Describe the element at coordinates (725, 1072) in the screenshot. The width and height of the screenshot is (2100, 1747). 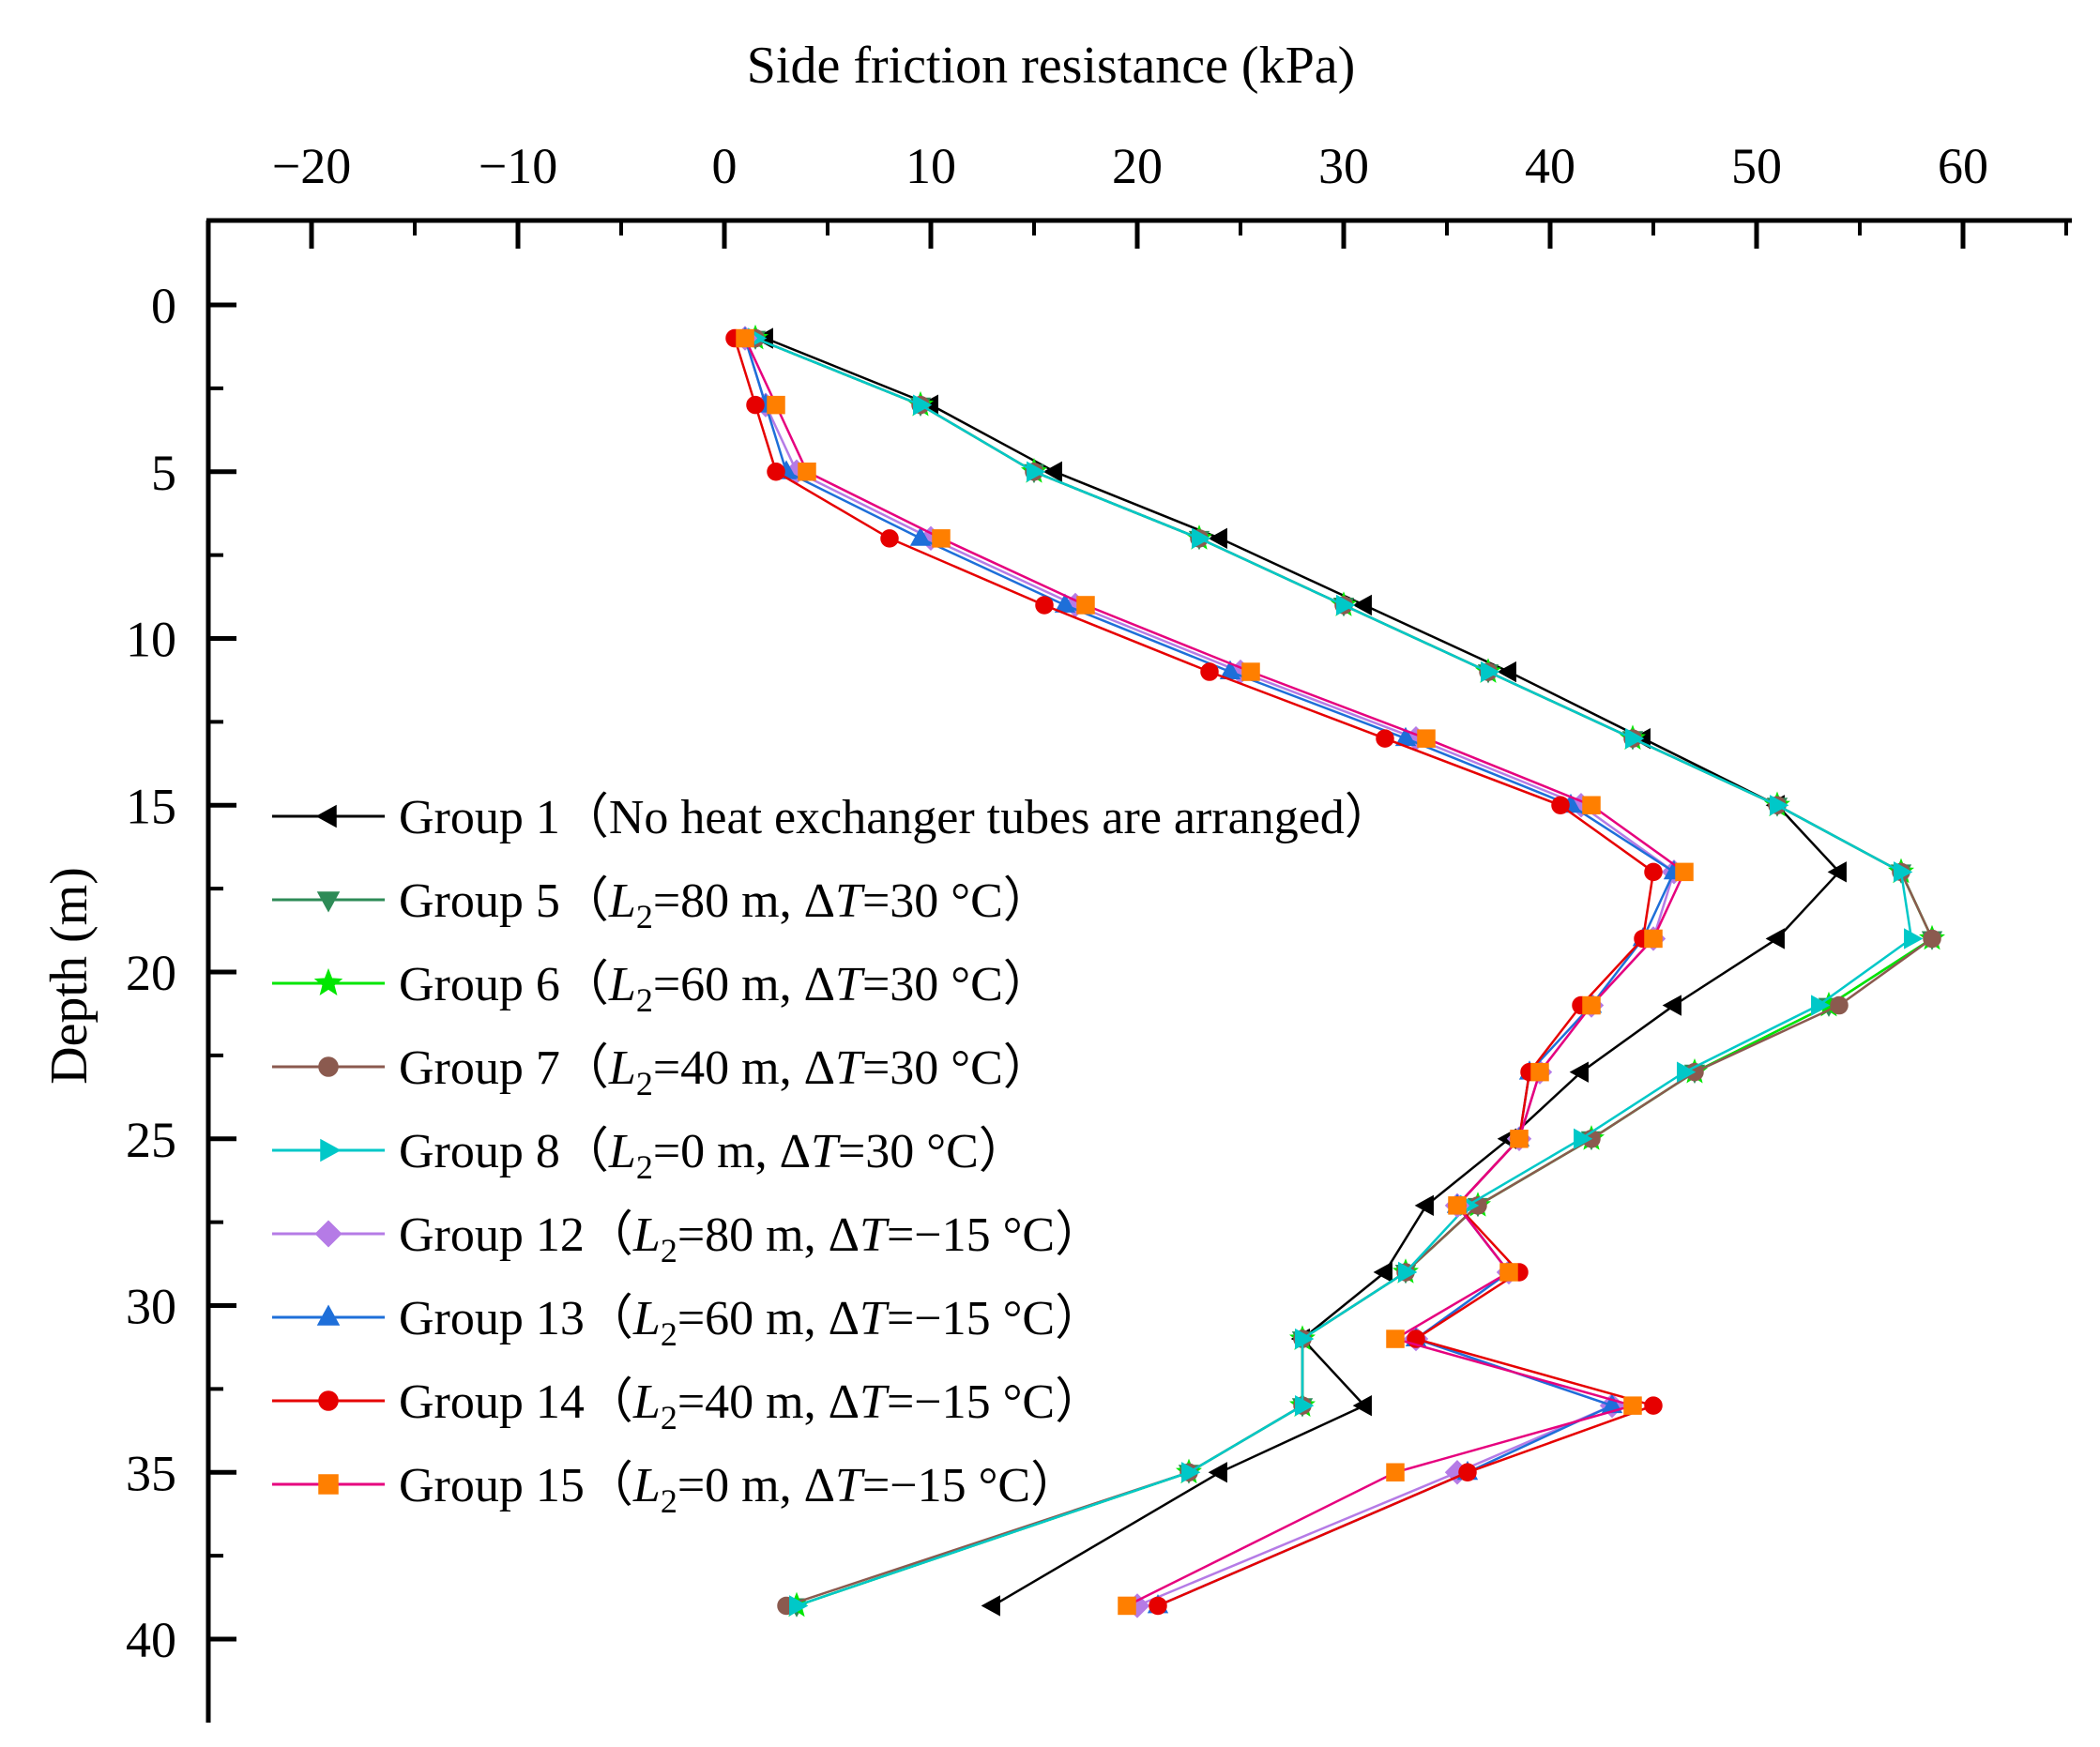
I see `legend-label: Group 7（L2=40 m, ΔT=30 °C）` at that location.